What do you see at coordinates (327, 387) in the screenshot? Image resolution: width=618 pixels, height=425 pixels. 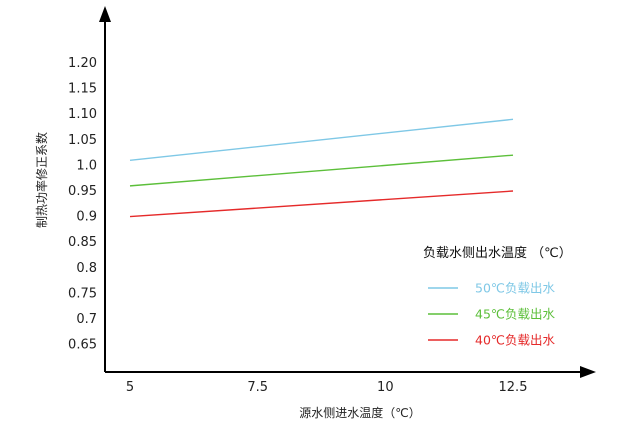 I see `x-tick-group: 5 7.5 10 12.5` at bounding box center [327, 387].